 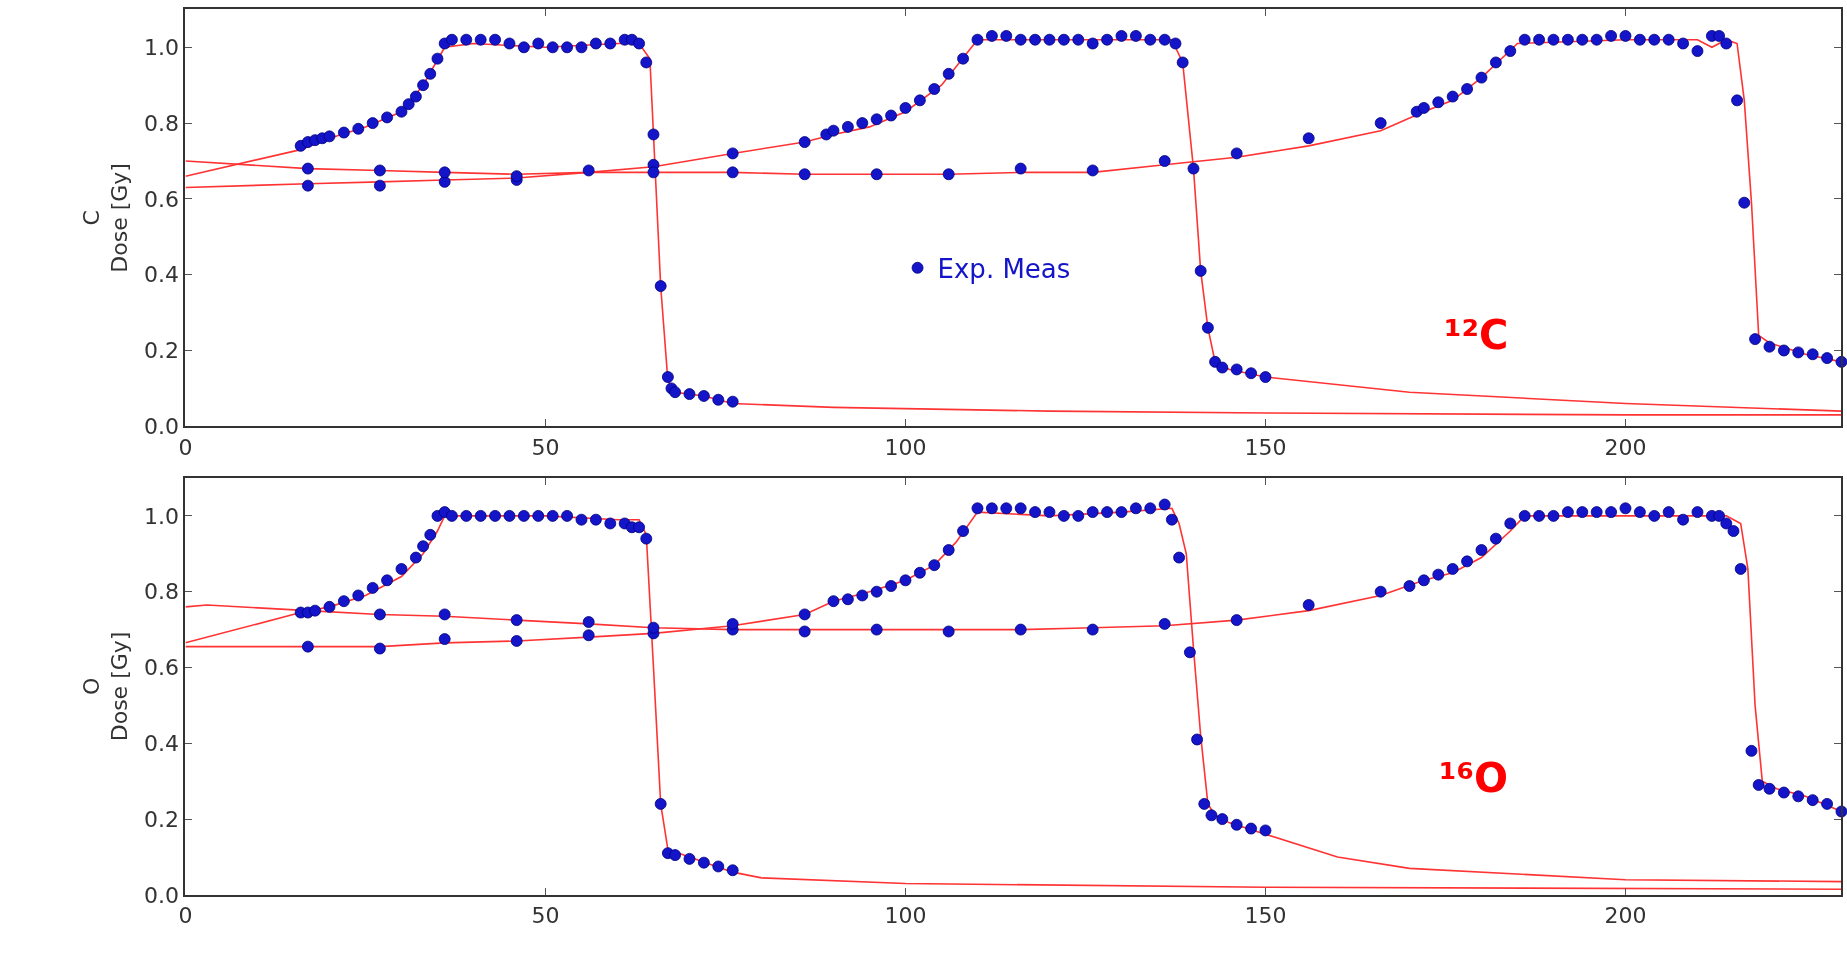 I want to click on y-axis-title: O Dose [Gy], so click(x=105, y=686).